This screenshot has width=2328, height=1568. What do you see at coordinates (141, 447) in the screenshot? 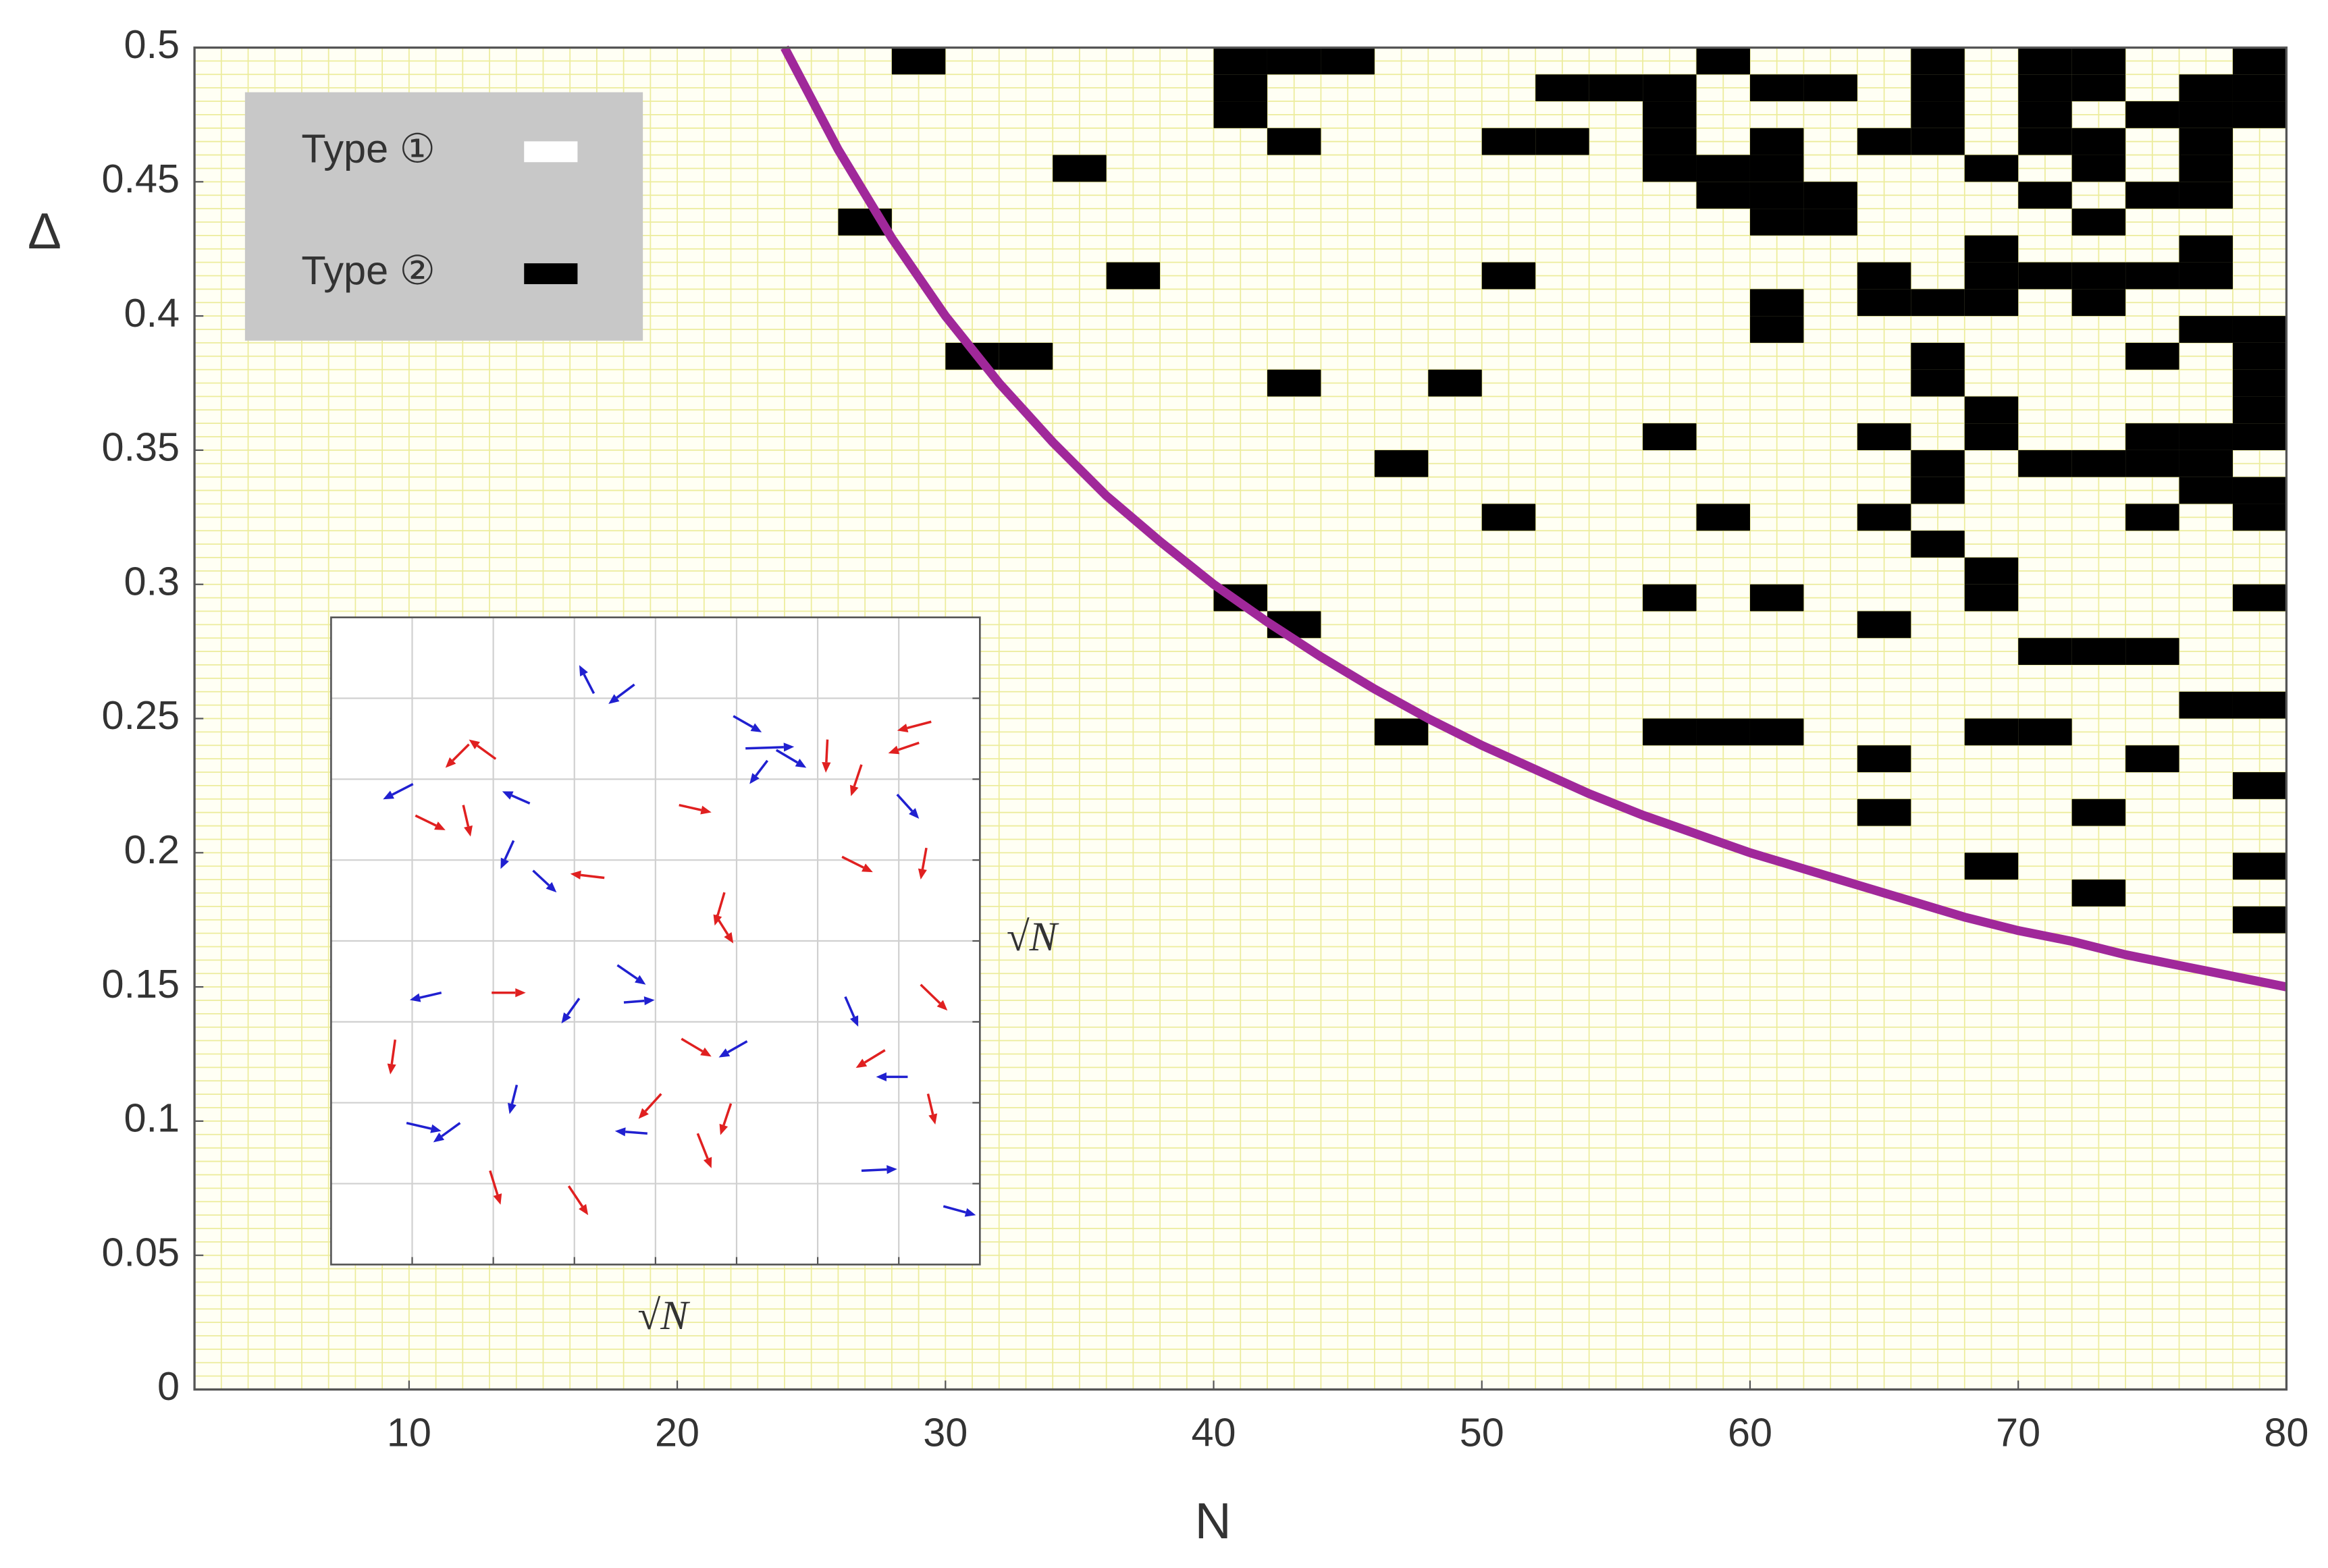
I see `y-tick-label: 0.35` at bounding box center [141, 447].